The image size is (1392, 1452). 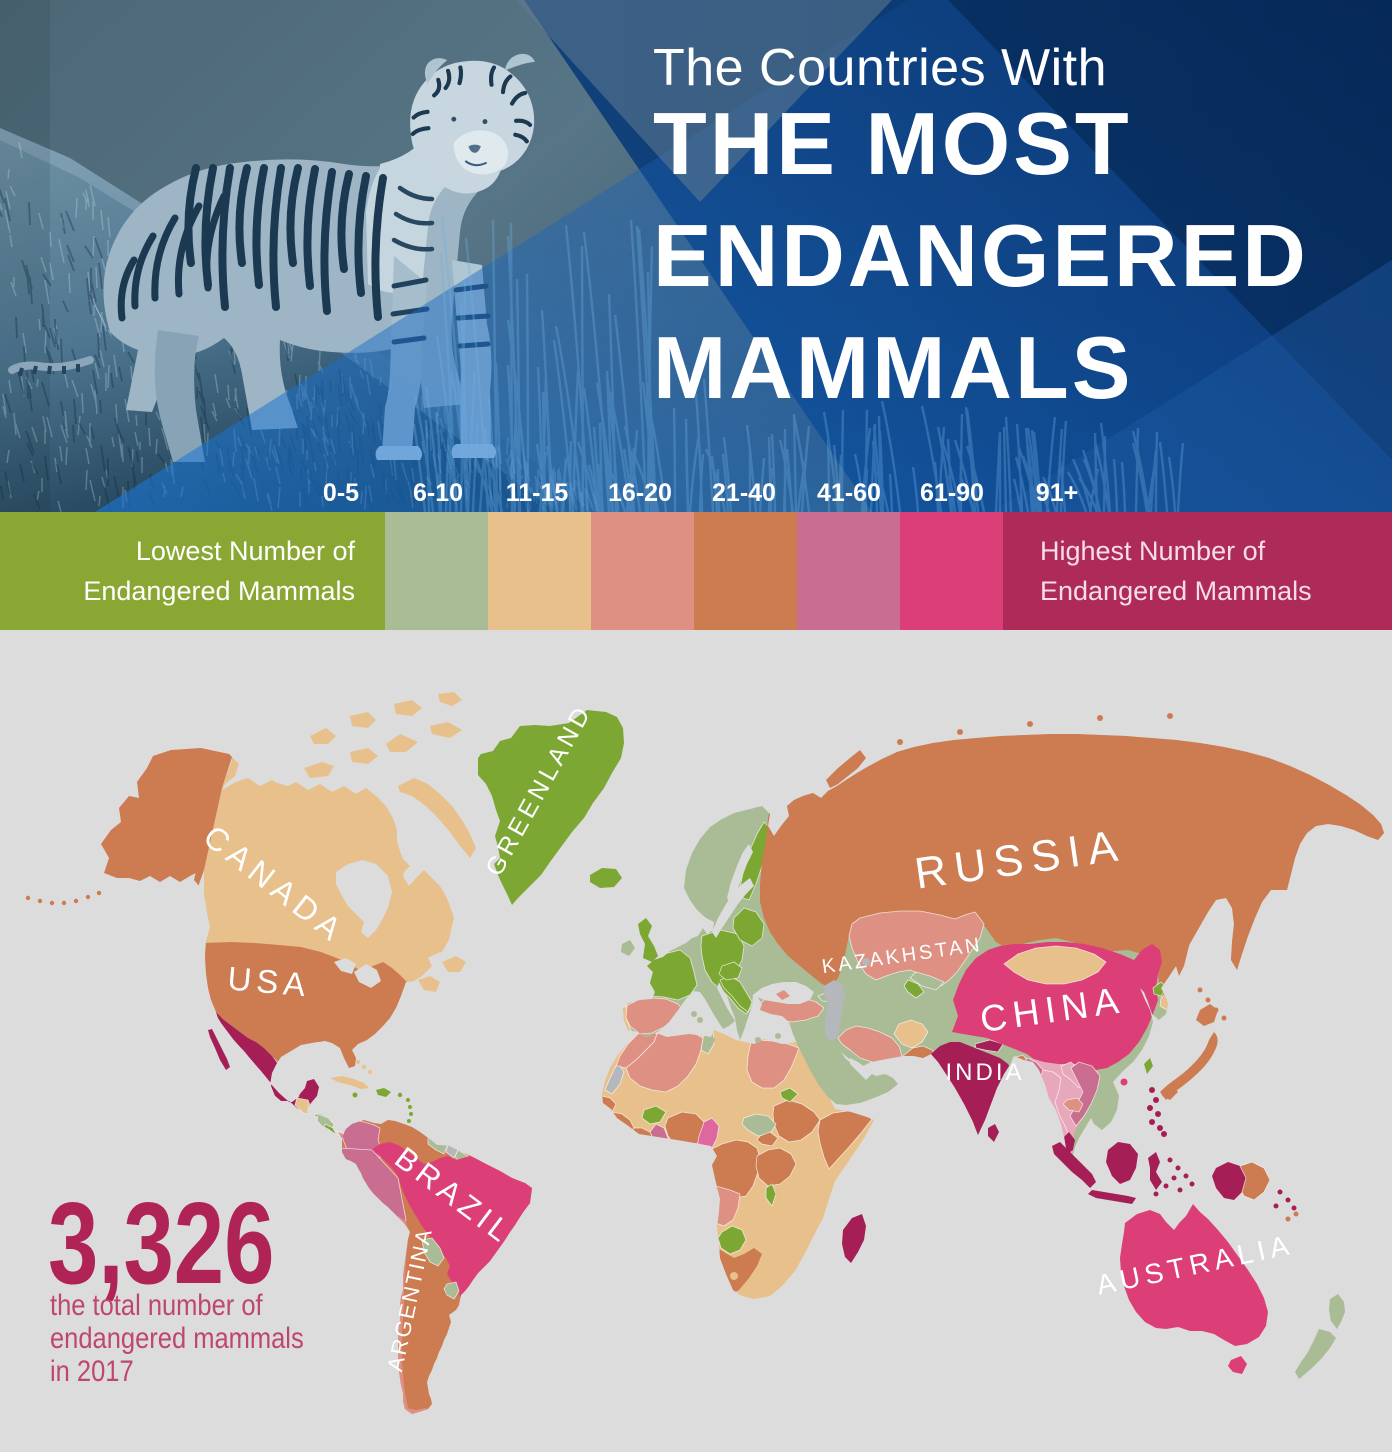 What do you see at coordinates (984, 1072) in the screenshot?
I see `svg-text: INDIA` at bounding box center [984, 1072].